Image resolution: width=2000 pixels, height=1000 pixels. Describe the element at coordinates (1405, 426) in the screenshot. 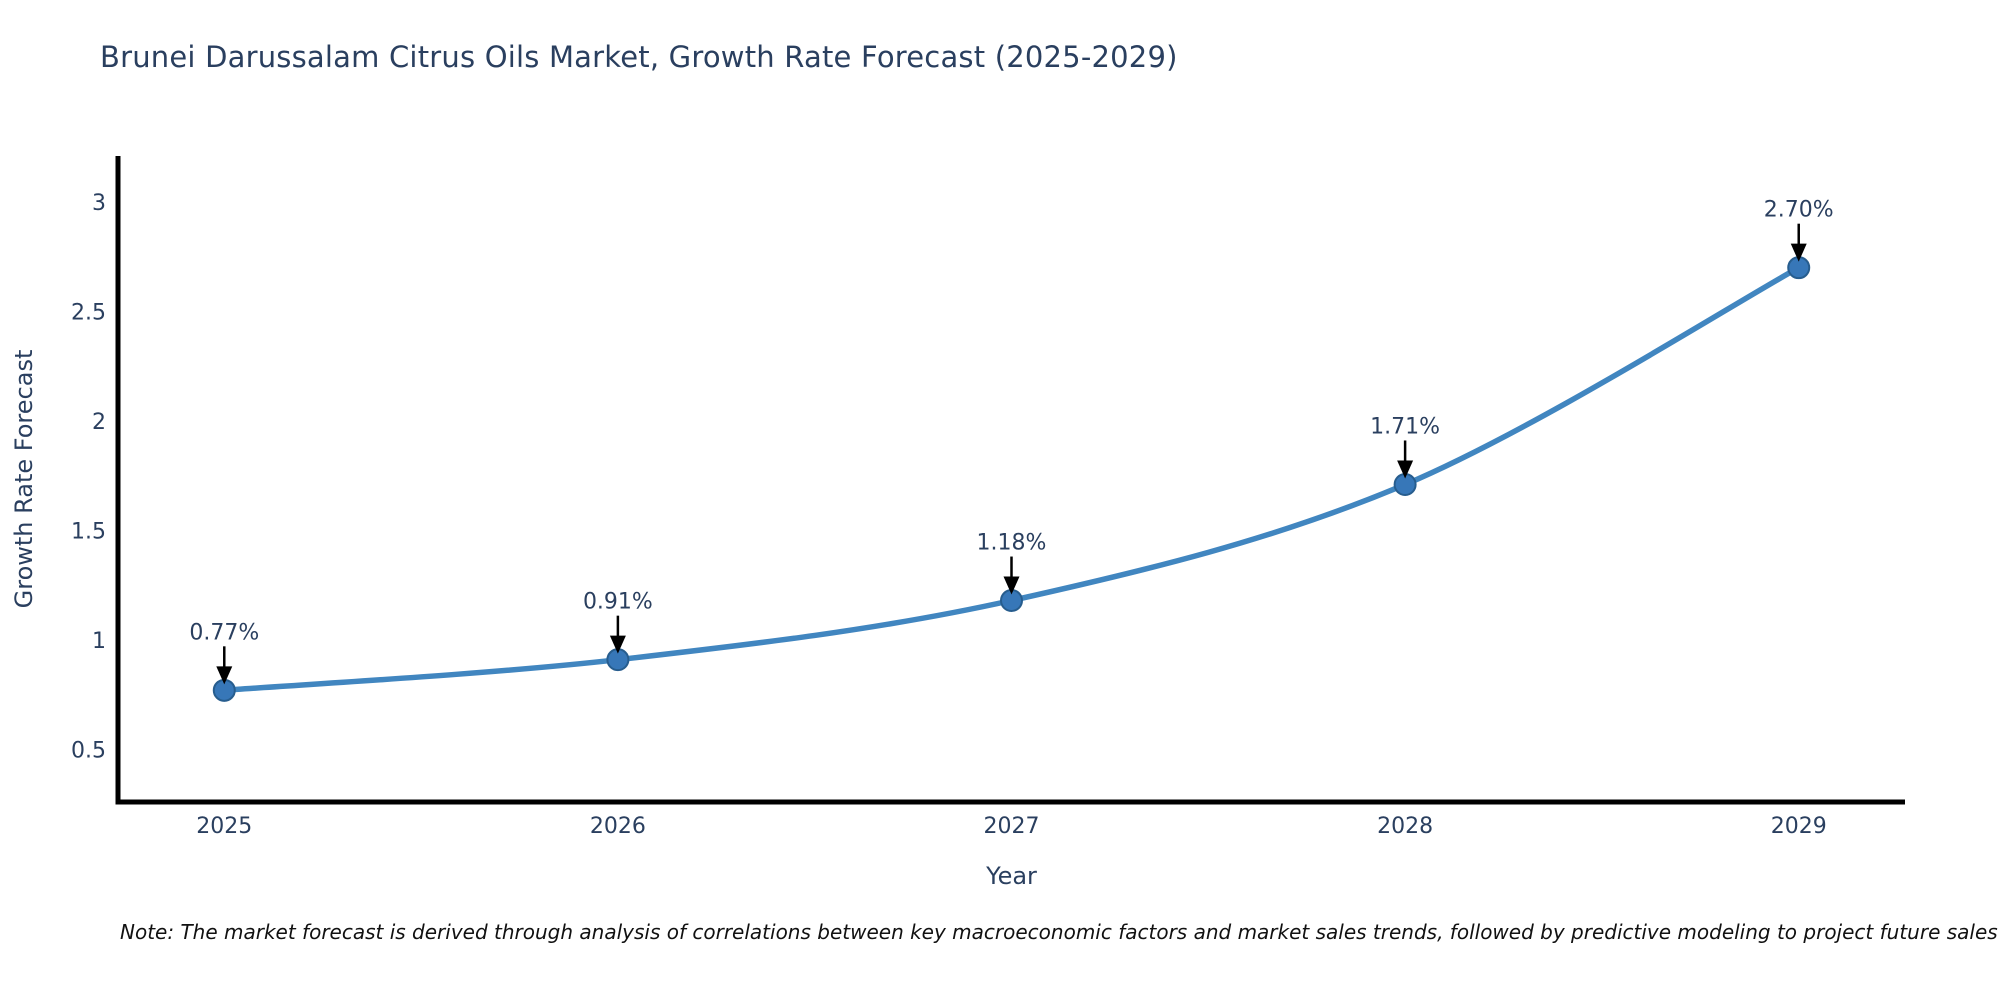

I see `data-point-label: 1.71%` at that location.